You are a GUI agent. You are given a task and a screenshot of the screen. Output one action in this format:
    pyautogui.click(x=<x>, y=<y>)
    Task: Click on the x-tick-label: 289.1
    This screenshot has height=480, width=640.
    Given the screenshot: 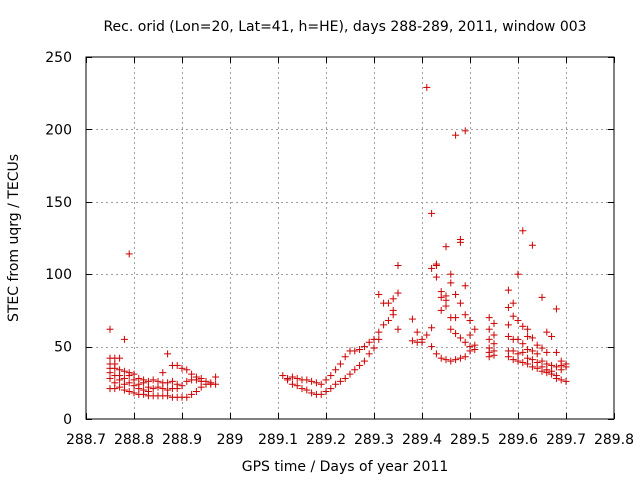 What is the action you would take?
    pyautogui.click(x=278, y=440)
    